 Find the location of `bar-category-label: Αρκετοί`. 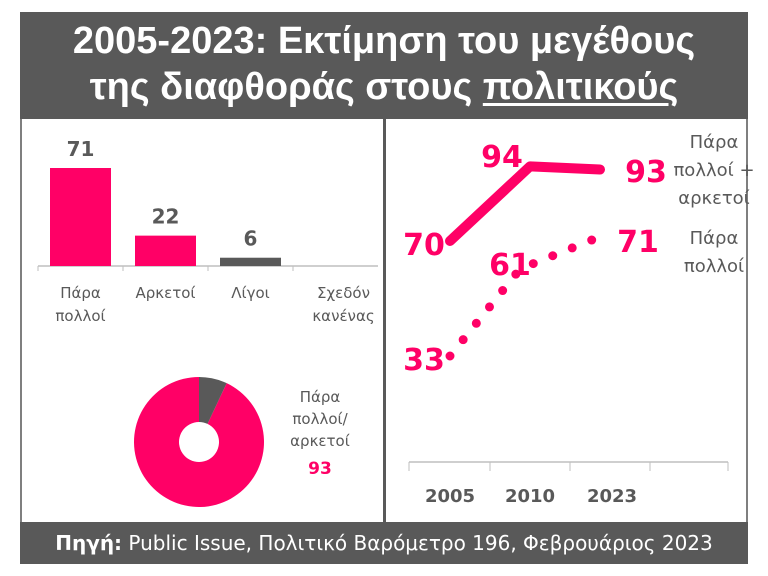

bar-category-label: Αρκετοί is located at coordinates (165, 293).